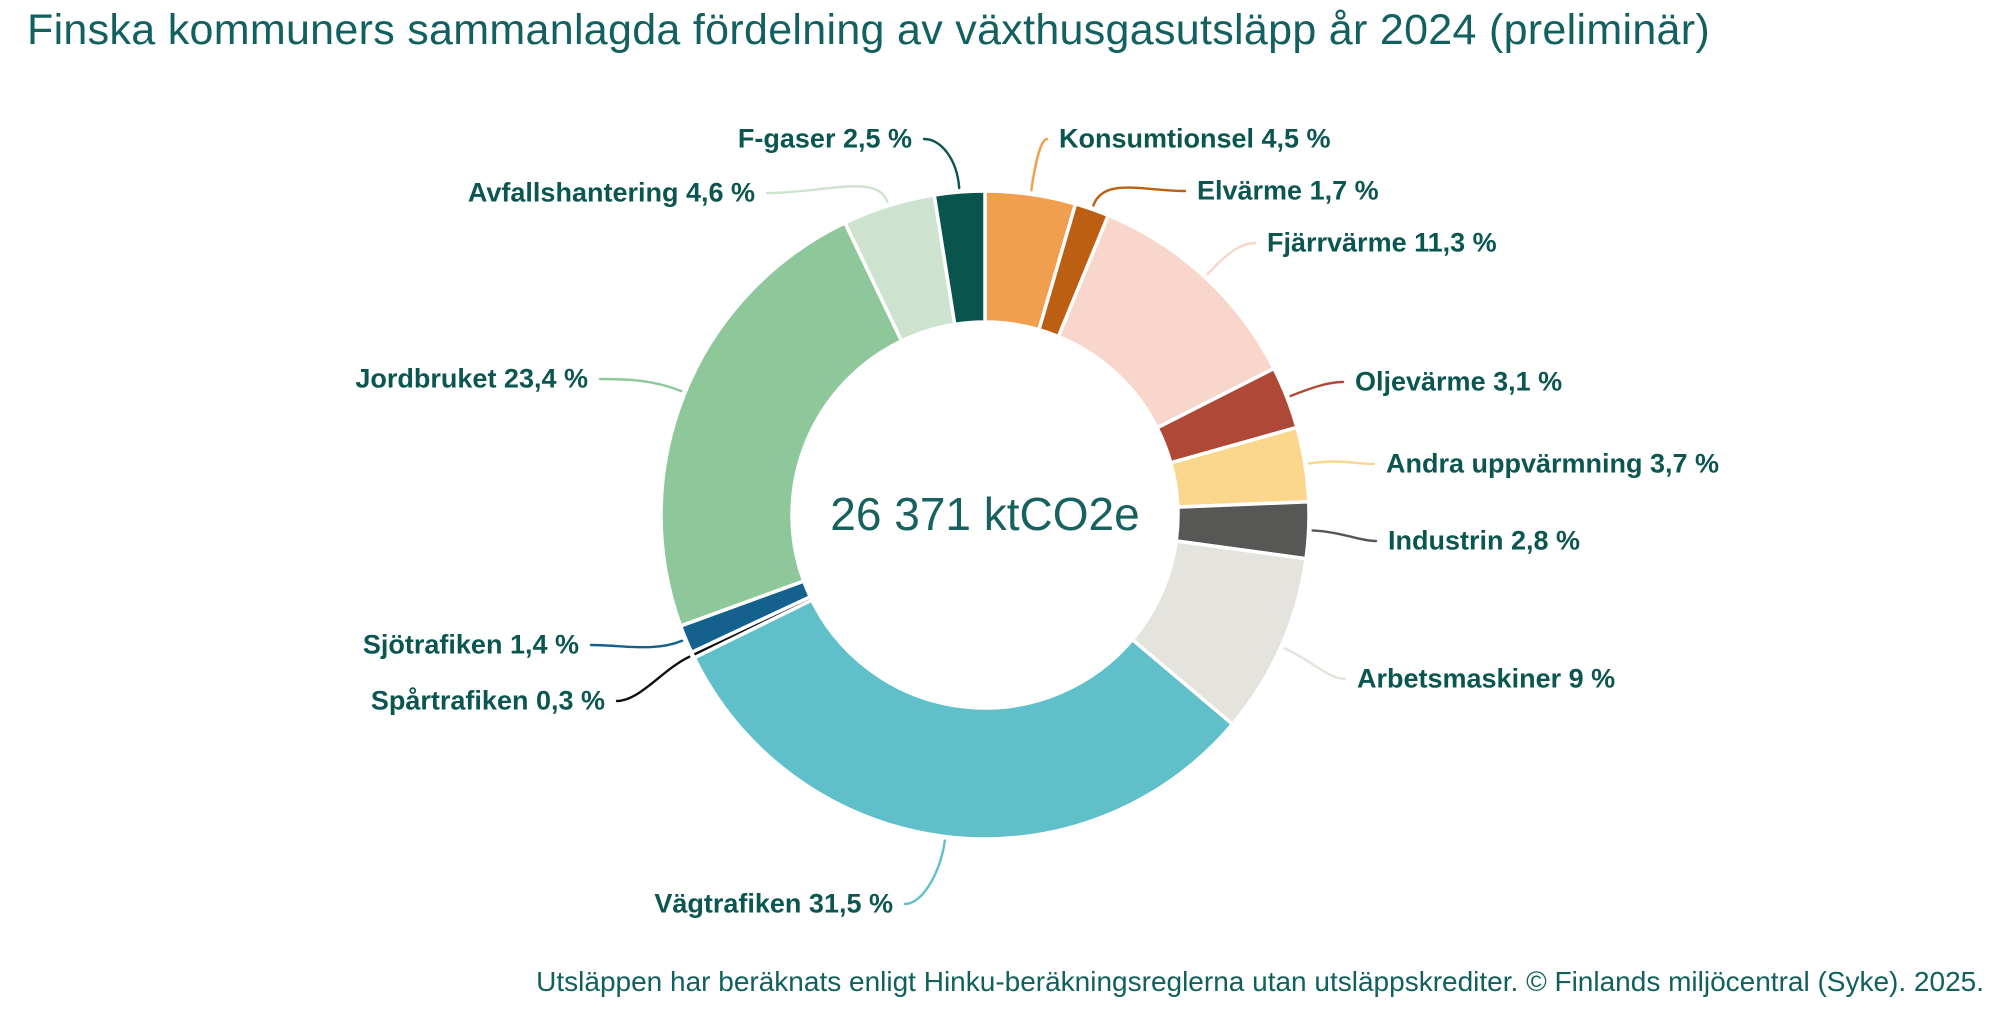 The width and height of the screenshot is (1994, 1010). What do you see at coordinates (827, 194) in the screenshot?
I see `leader-line-avfallshantering` at bounding box center [827, 194].